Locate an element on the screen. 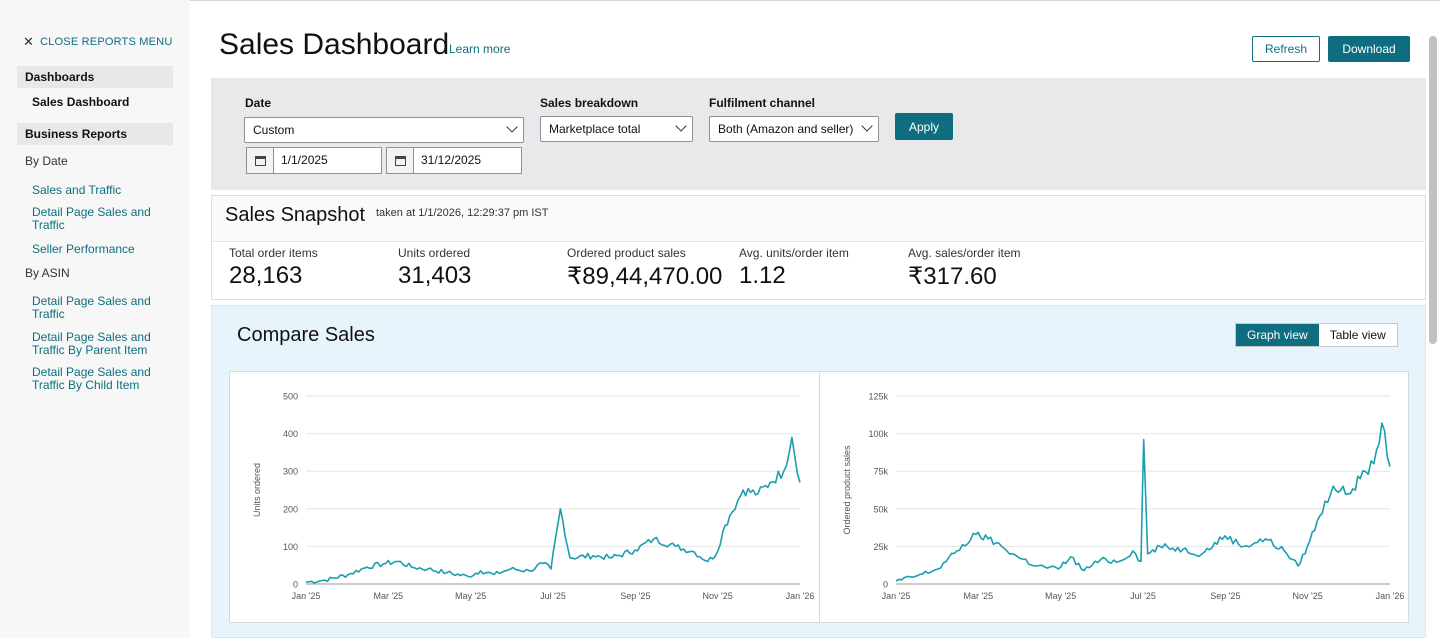 The width and height of the screenshot is (1440, 638). chart-divider is located at coordinates (819, 497).